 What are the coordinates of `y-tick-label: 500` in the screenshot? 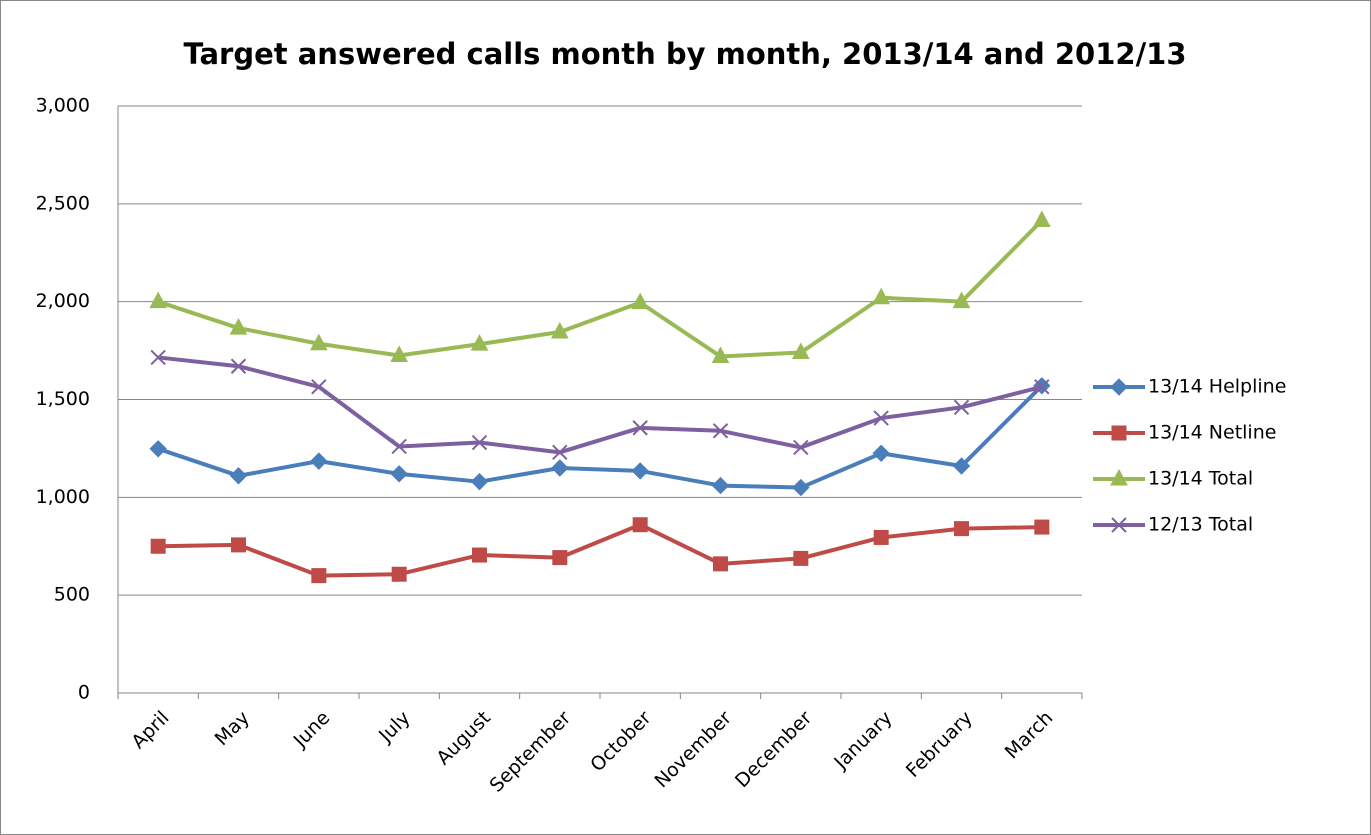 It's located at (72, 595).